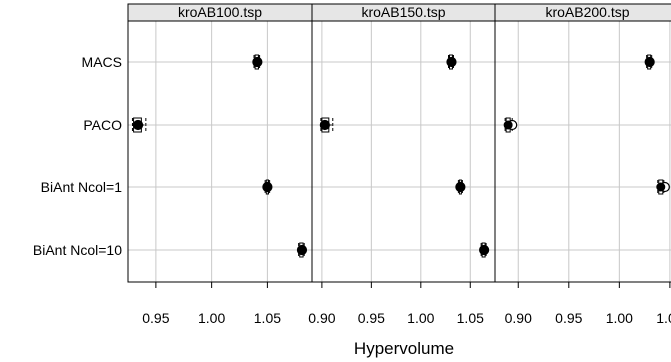  What do you see at coordinates (102, 62) in the screenshot?
I see `category-label: MACS` at bounding box center [102, 62].